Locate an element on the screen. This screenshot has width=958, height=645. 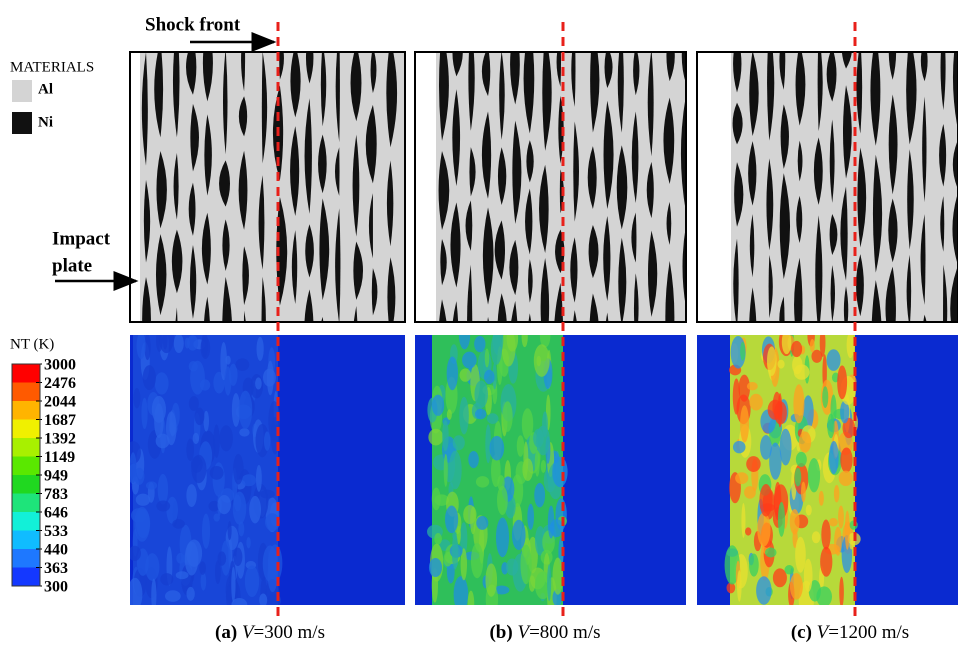
colorbar-label: 300 is located at coordinates (56, 587).